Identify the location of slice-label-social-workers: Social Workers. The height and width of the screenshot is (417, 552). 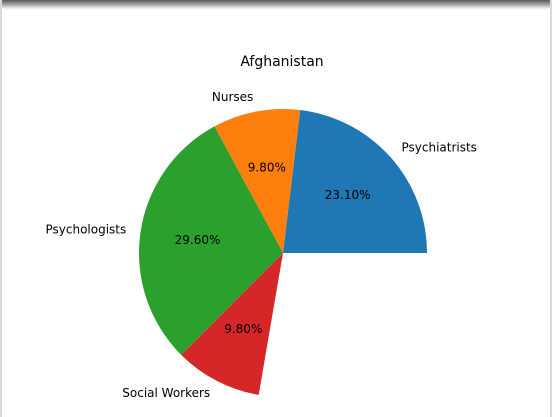
(166, 393).